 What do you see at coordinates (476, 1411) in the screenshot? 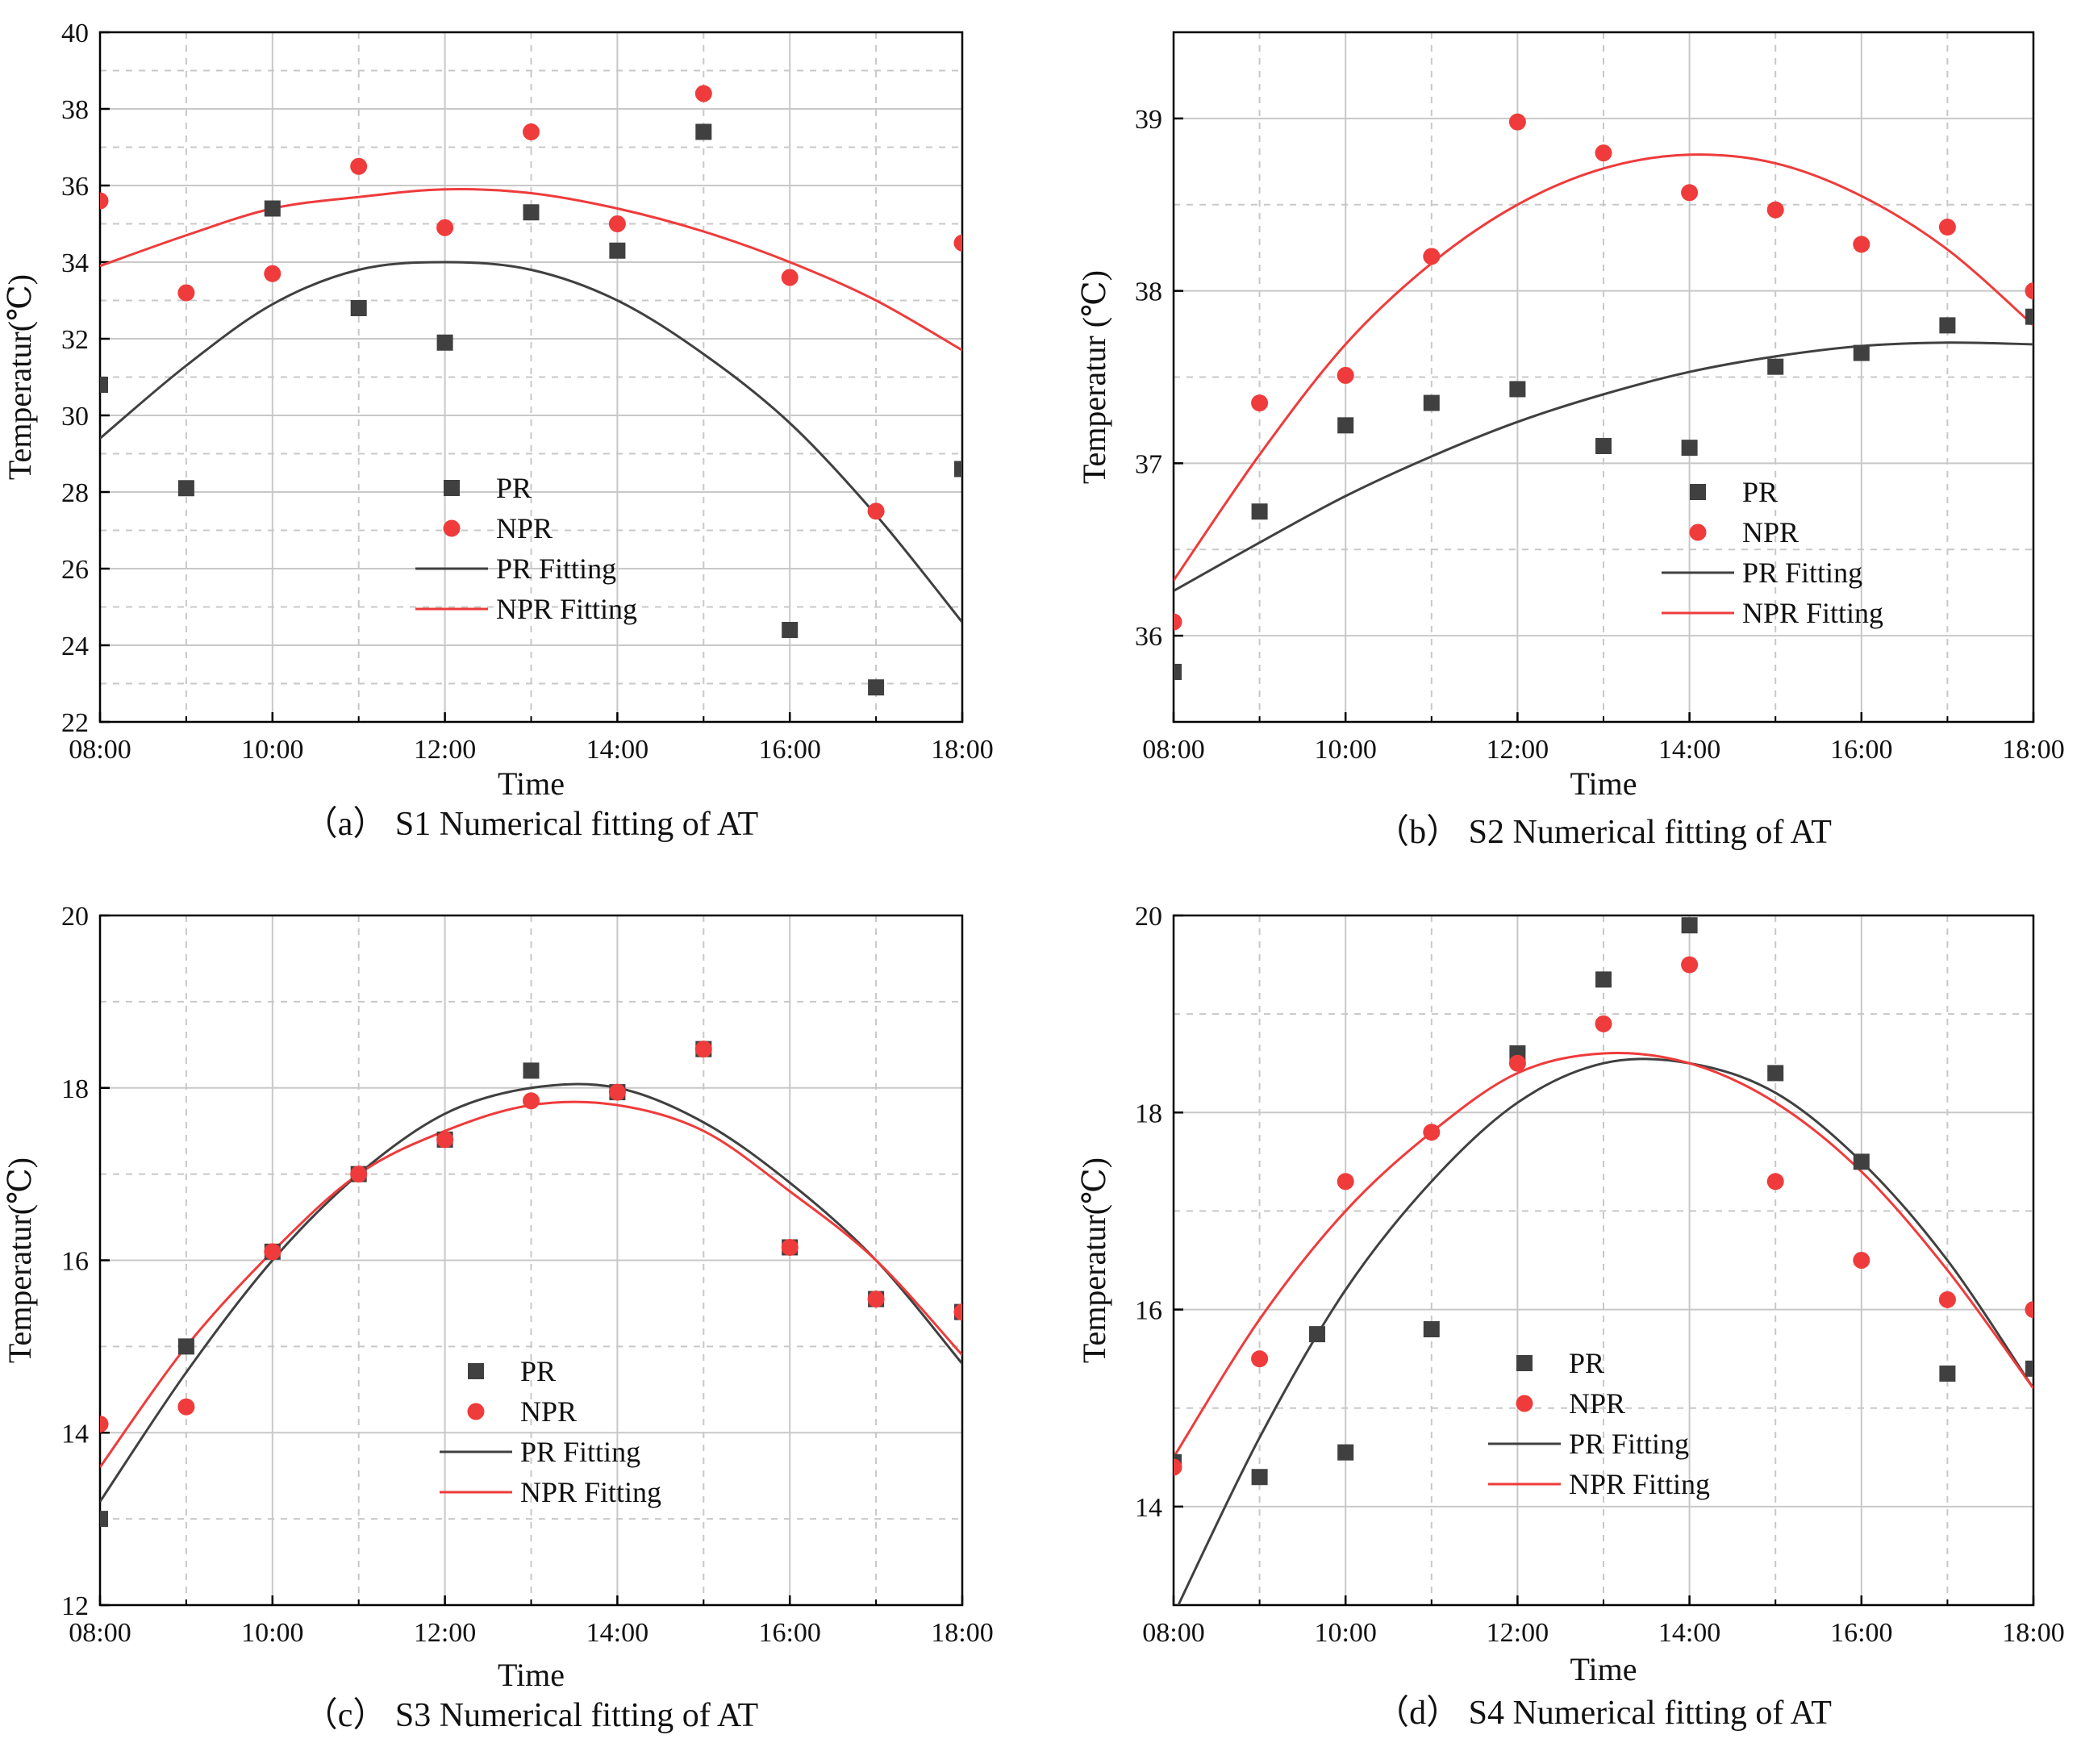
I see `legend-npr-marker` at bounding box center [476, 1411].